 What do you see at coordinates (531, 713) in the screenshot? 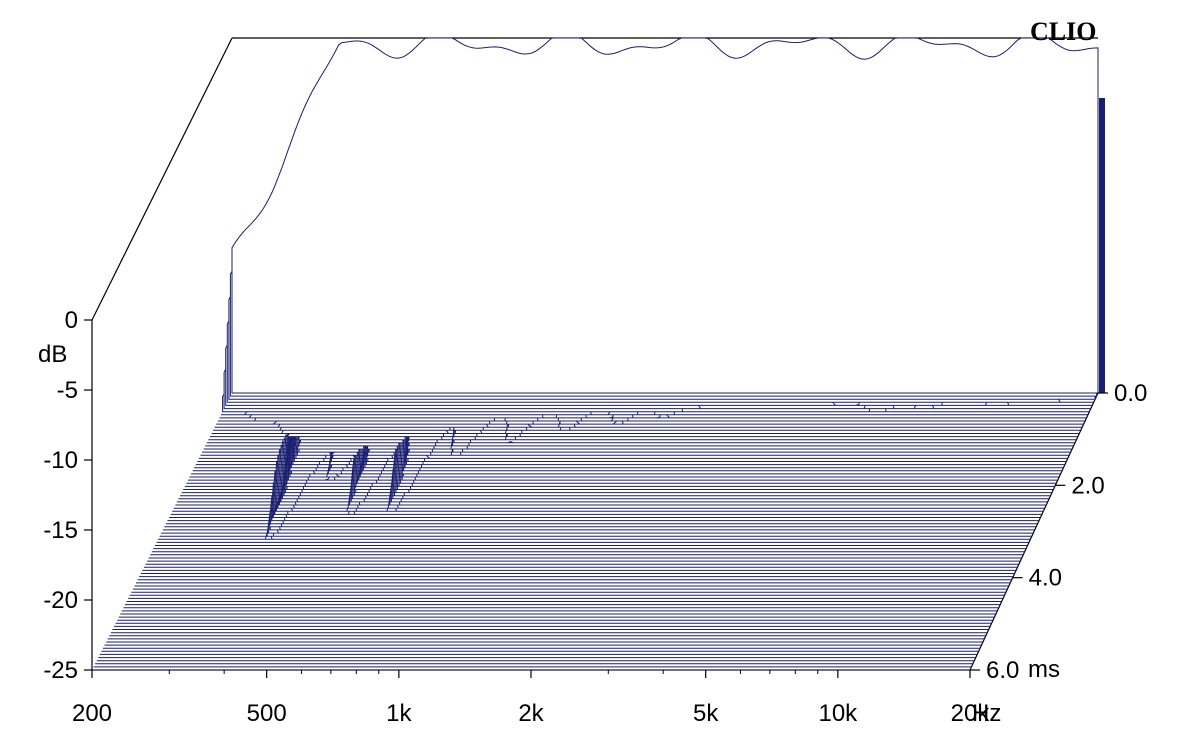
I see `x-tick-label: 2k` at bounding box center [531, 713].